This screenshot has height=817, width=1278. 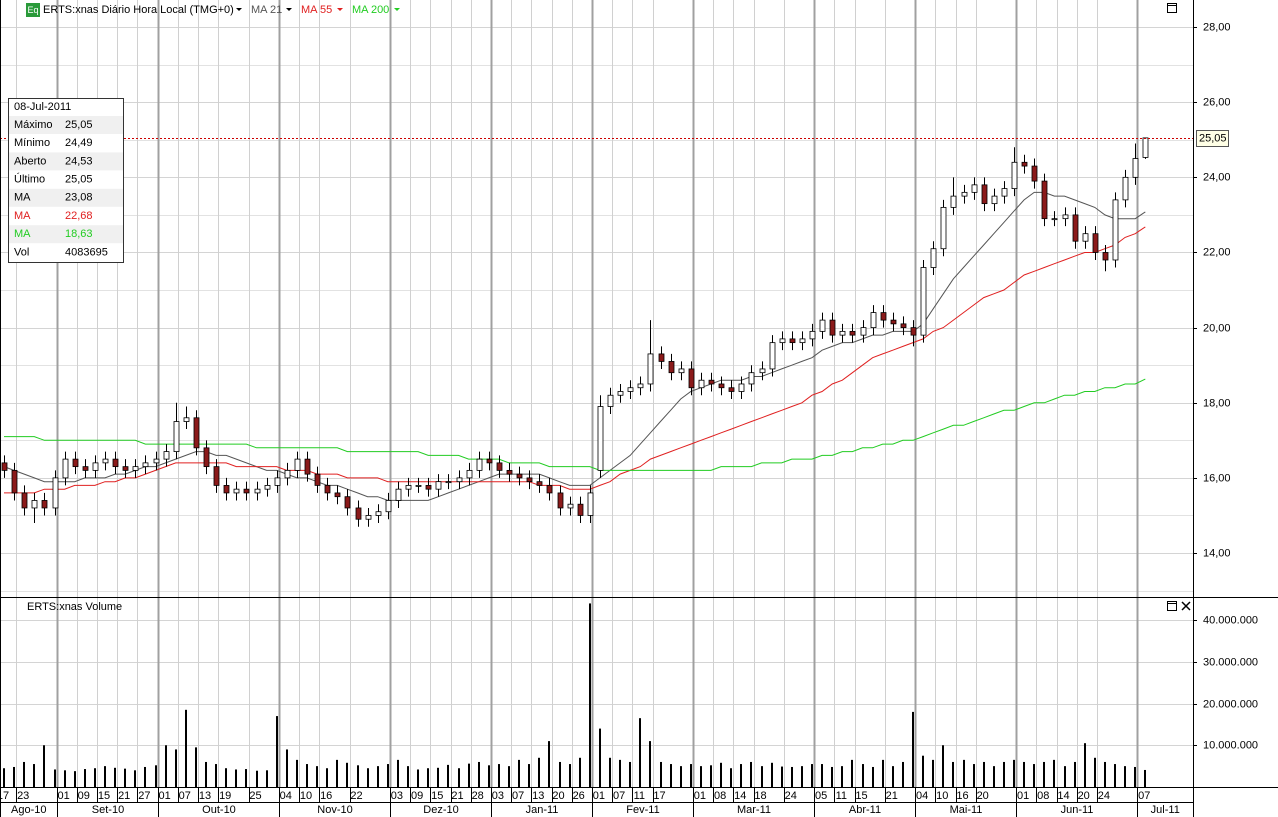 I want to click on info-date: 08-Jul-2011, so click(x=42, y=107).